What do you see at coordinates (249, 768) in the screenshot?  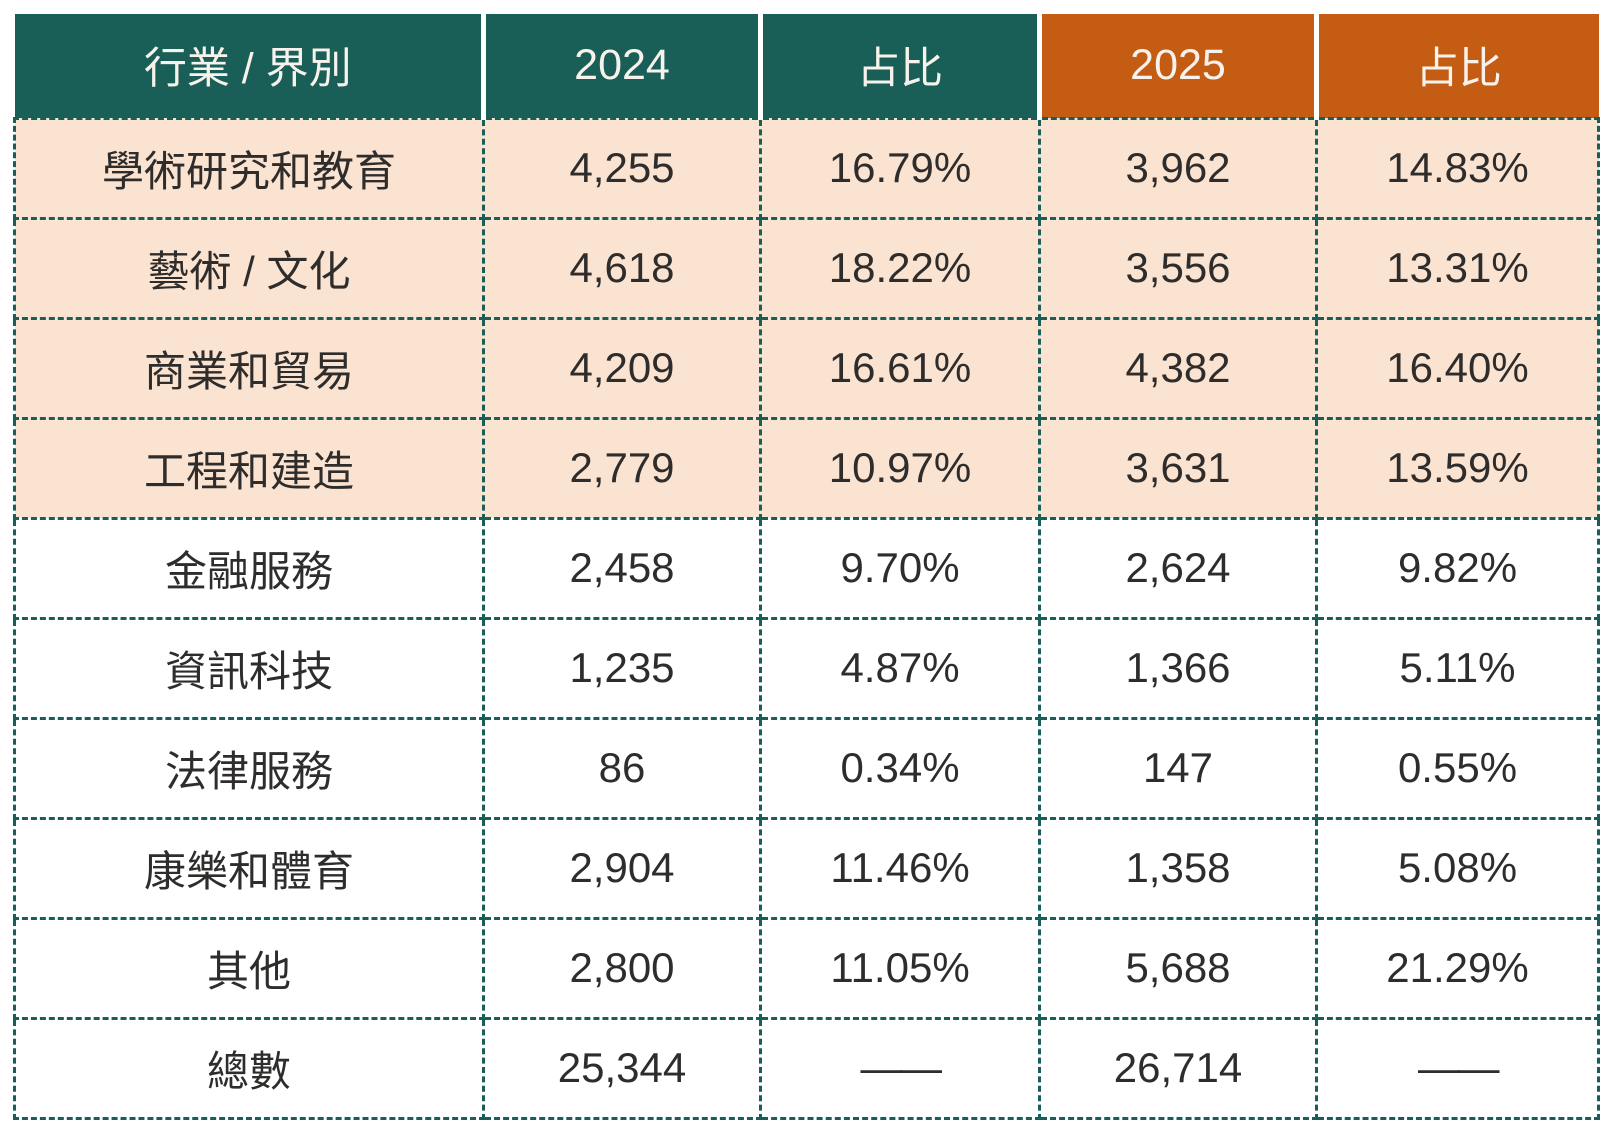 I see `industry-label-cell: 法律服務` at bounding box center [249, 768].